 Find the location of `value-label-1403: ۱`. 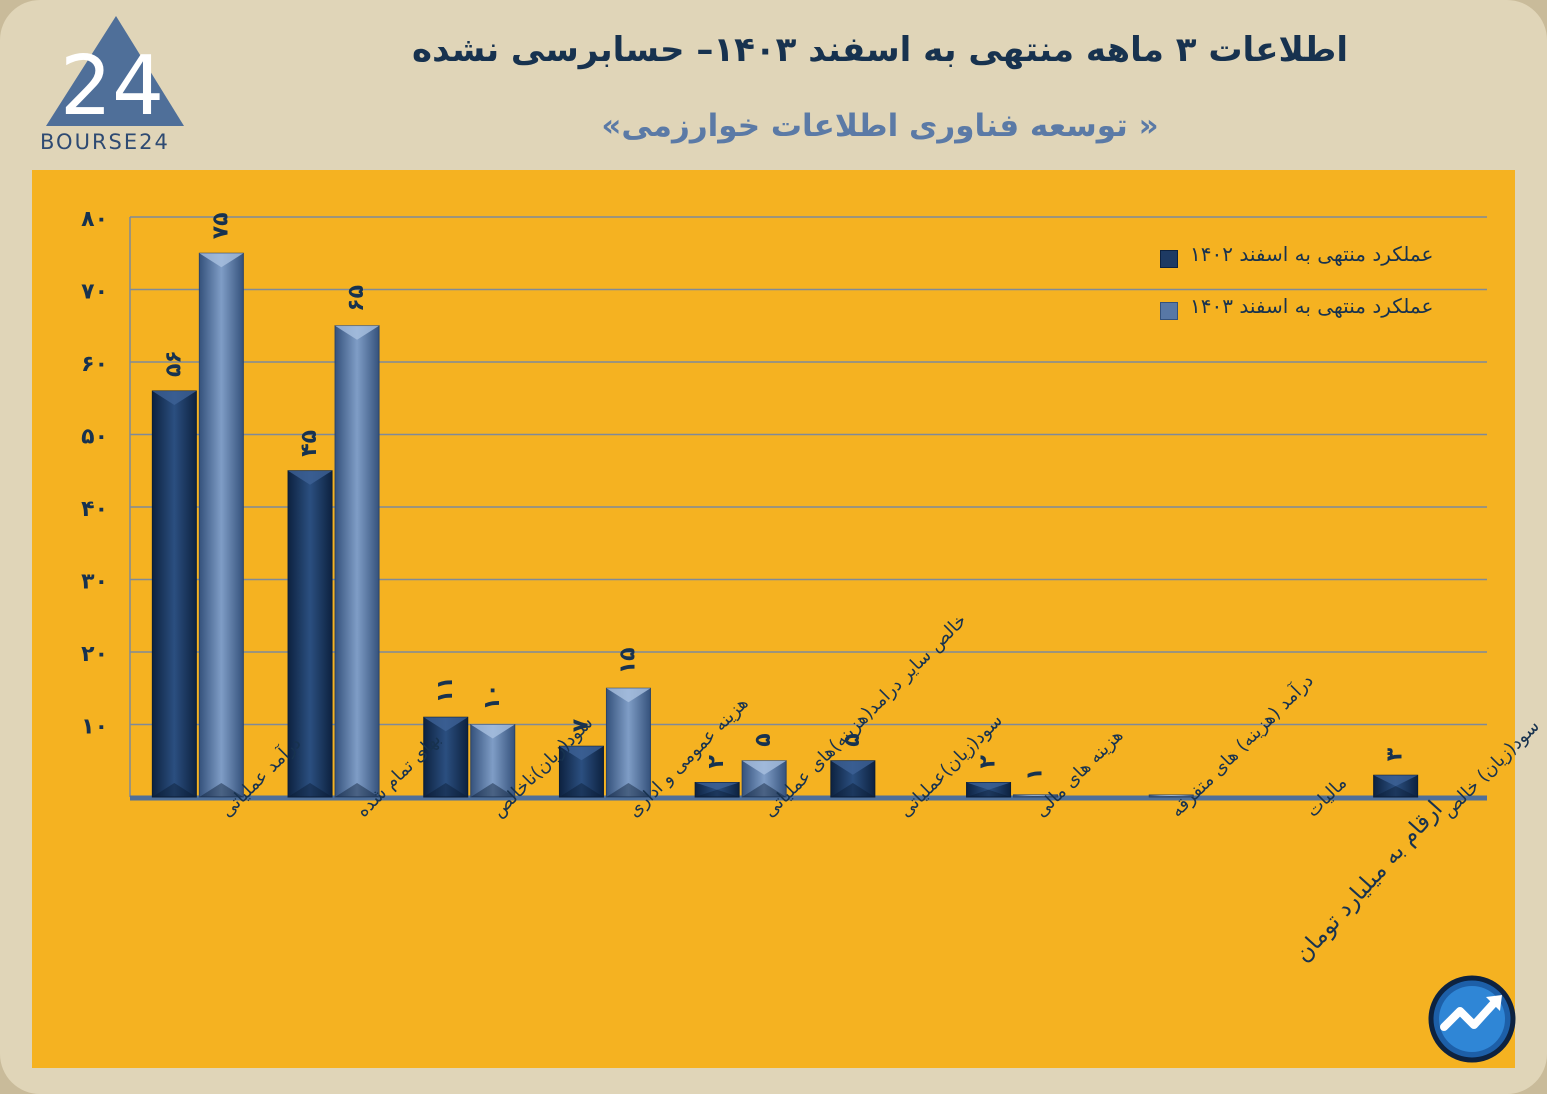

value-label-1403: ۱ is located at coordinates (1035, 773).